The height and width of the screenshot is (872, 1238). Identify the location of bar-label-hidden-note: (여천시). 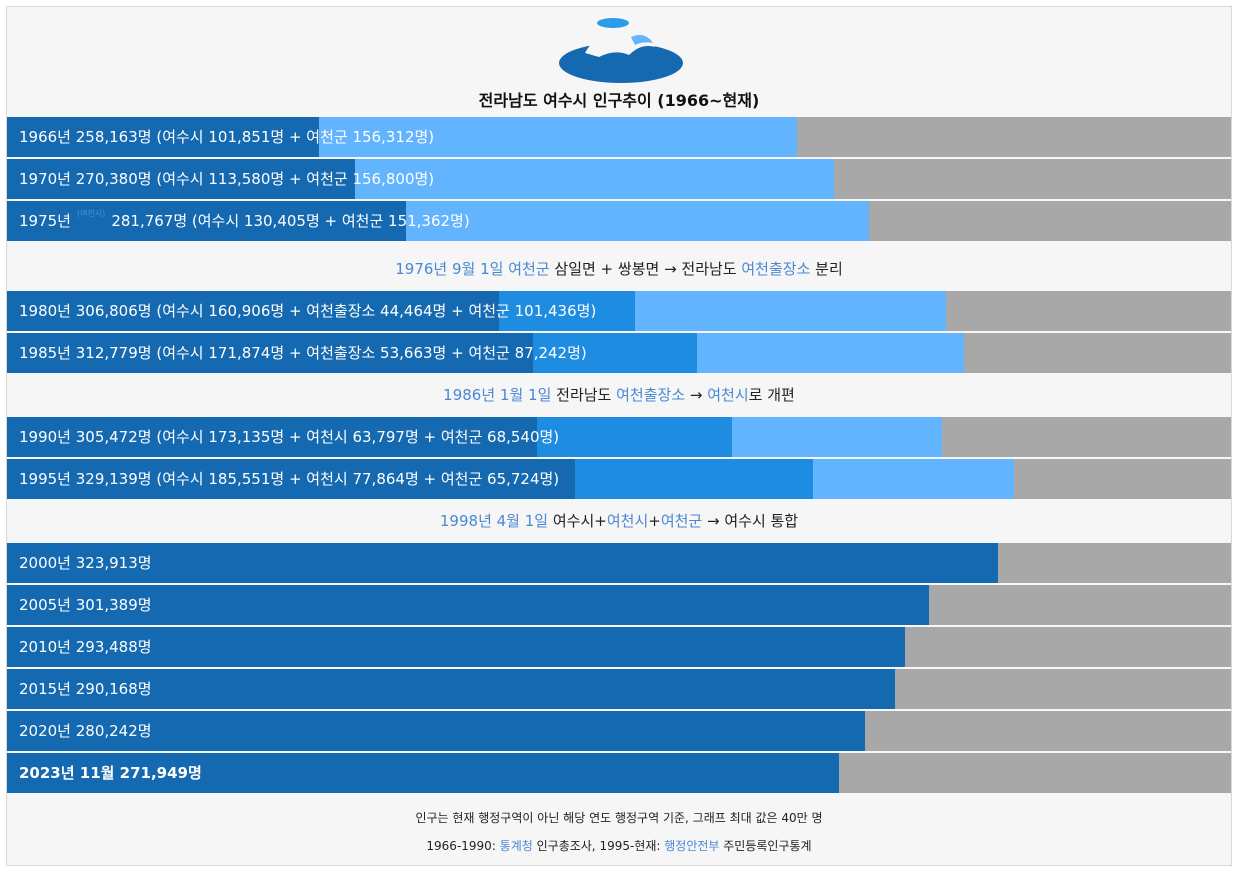
(91, 213).